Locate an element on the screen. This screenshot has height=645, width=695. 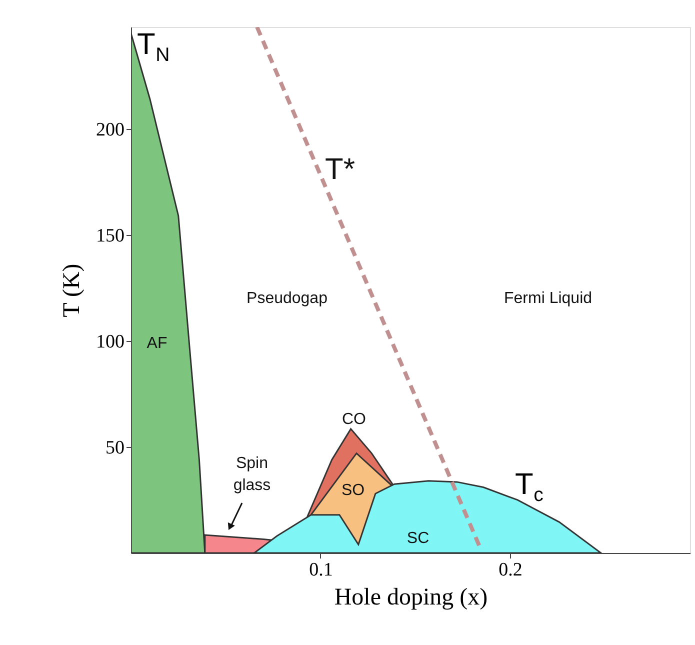
annotation: SO is located at coordinates (353, 490).